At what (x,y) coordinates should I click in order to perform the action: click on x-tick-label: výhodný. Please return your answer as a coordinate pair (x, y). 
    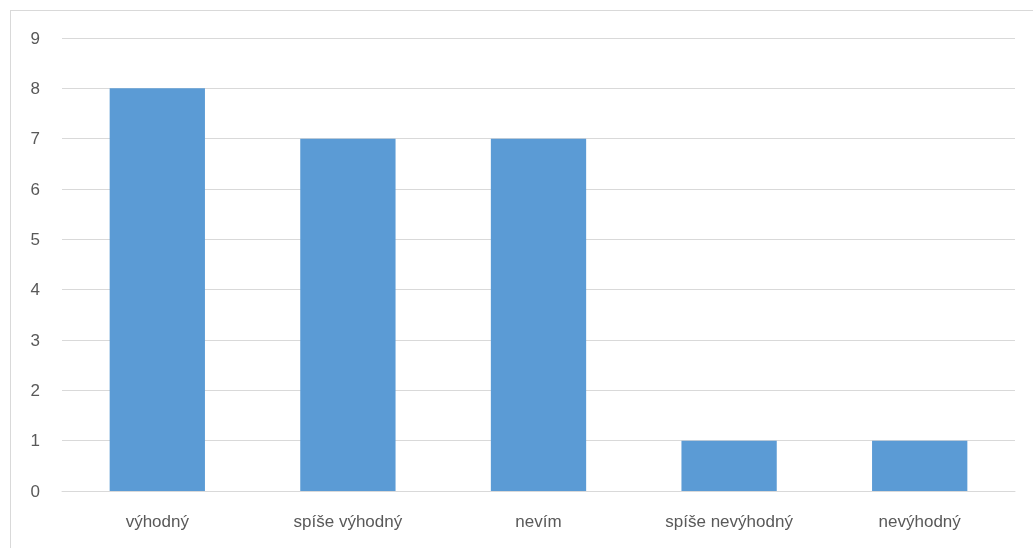
    Looking at the image, I should click on (157, 521).